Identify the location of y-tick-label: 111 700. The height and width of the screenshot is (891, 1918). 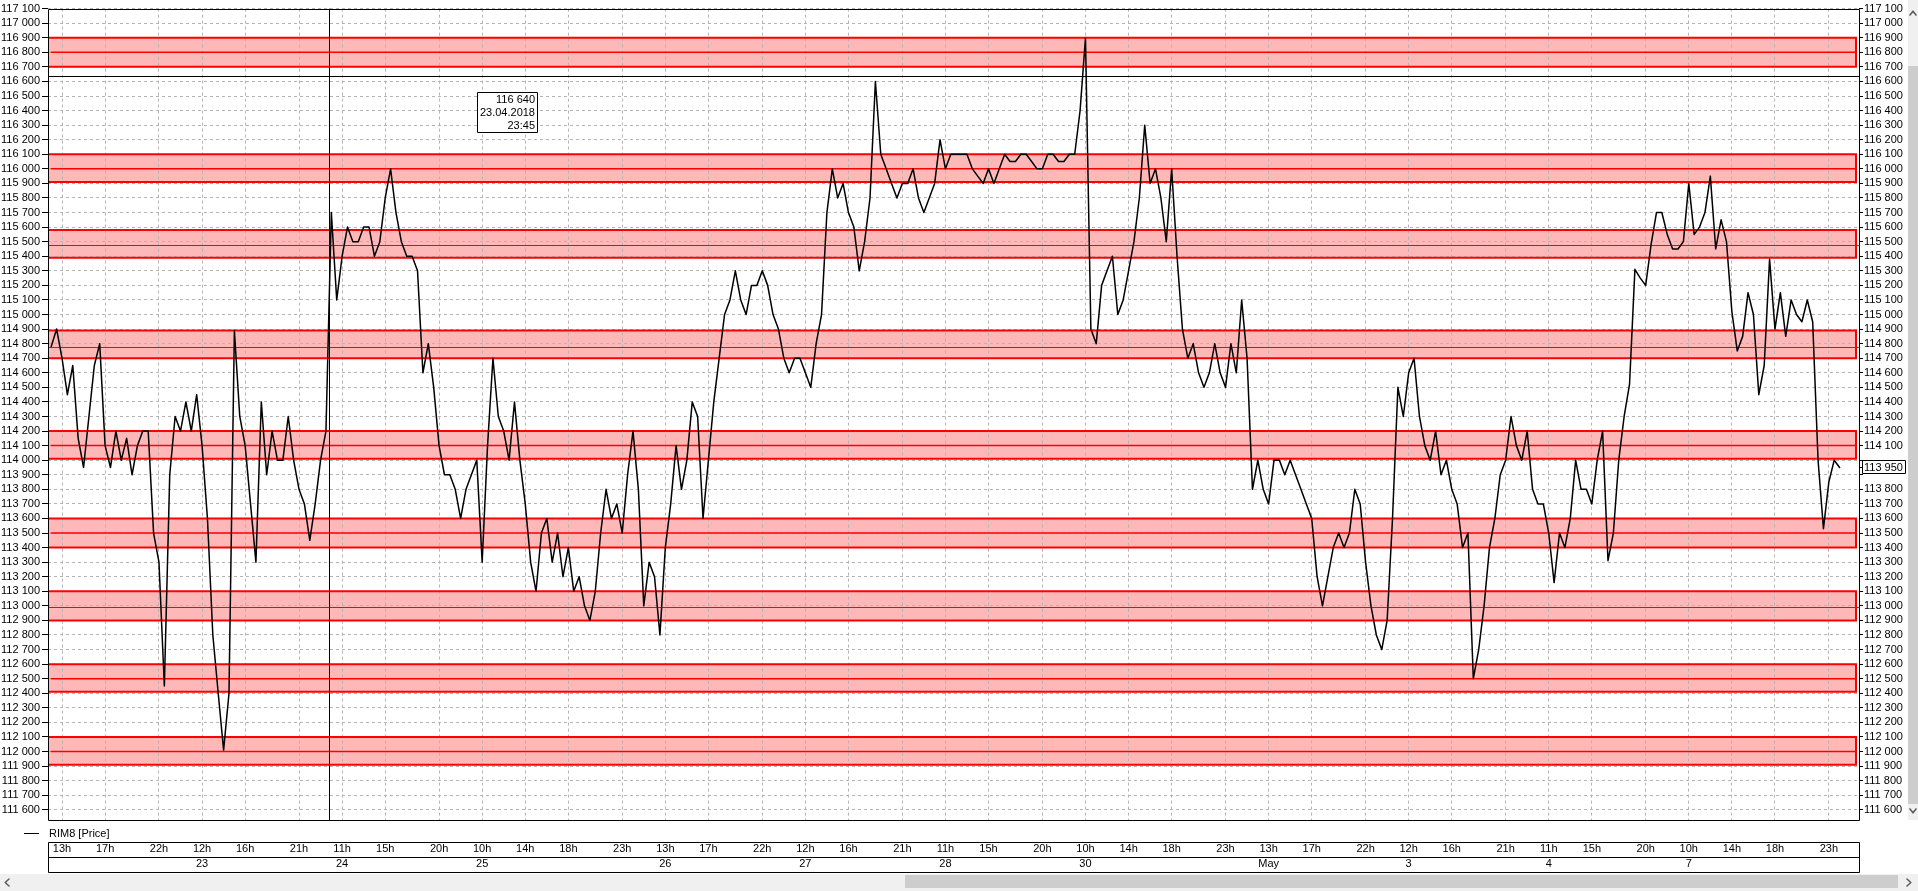
(20, 794).